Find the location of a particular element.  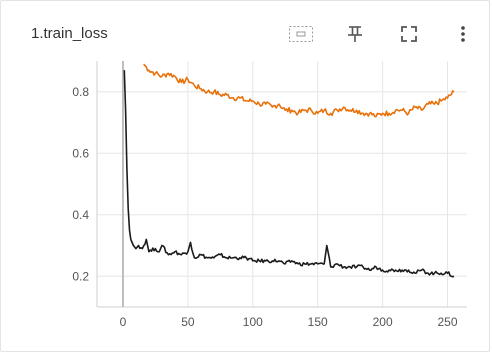

pin-icon is located at coordinates (355, 34).